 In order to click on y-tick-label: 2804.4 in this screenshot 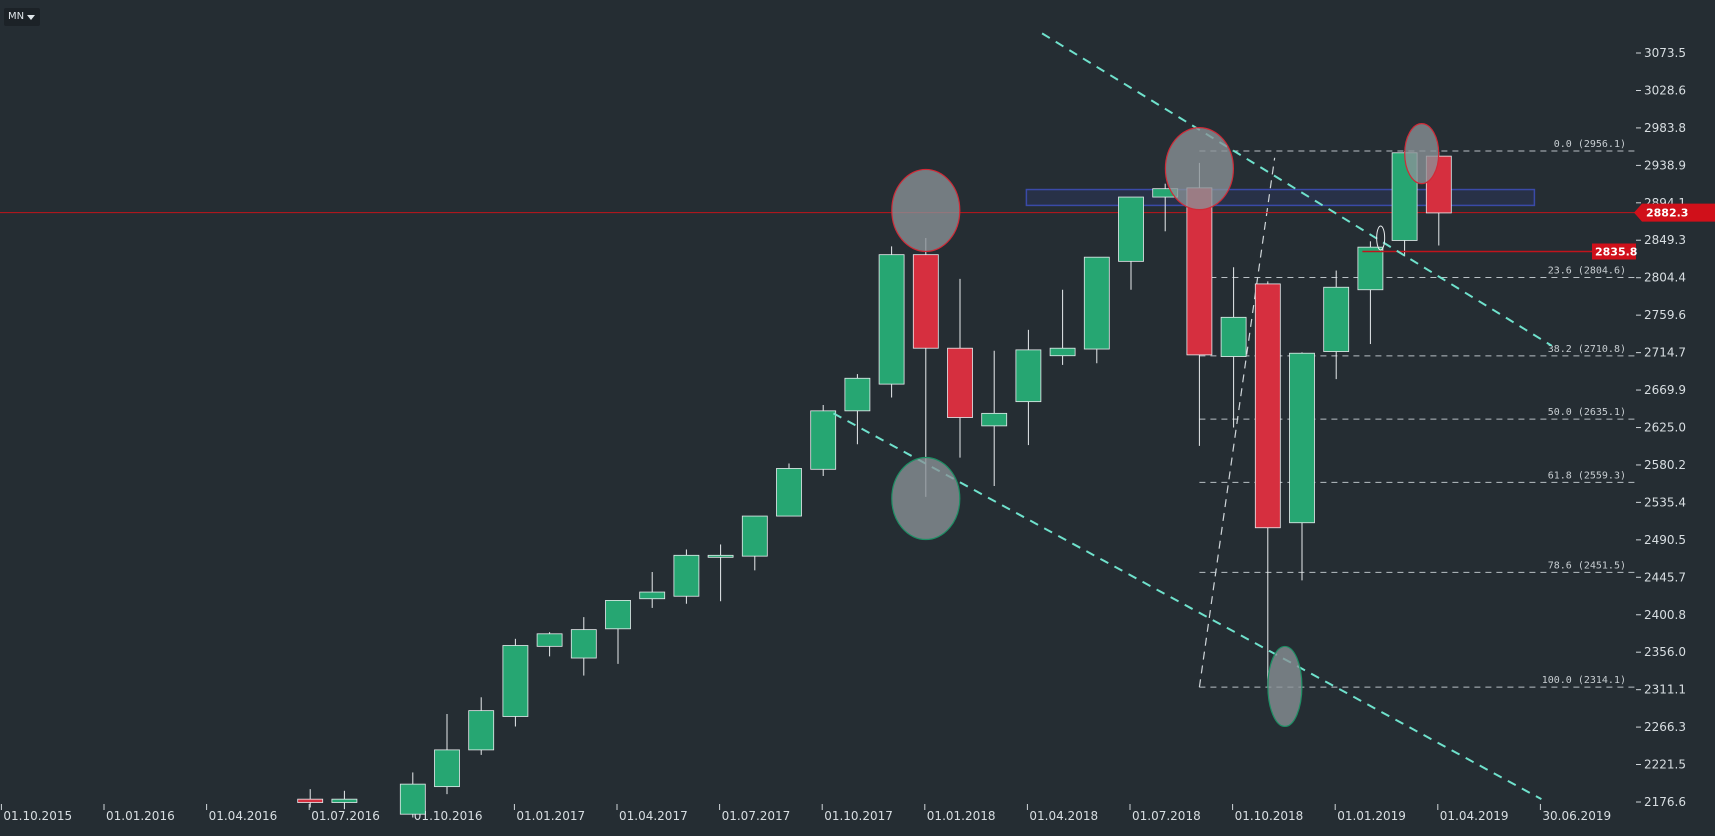, I will do `click(1665, 278)`.